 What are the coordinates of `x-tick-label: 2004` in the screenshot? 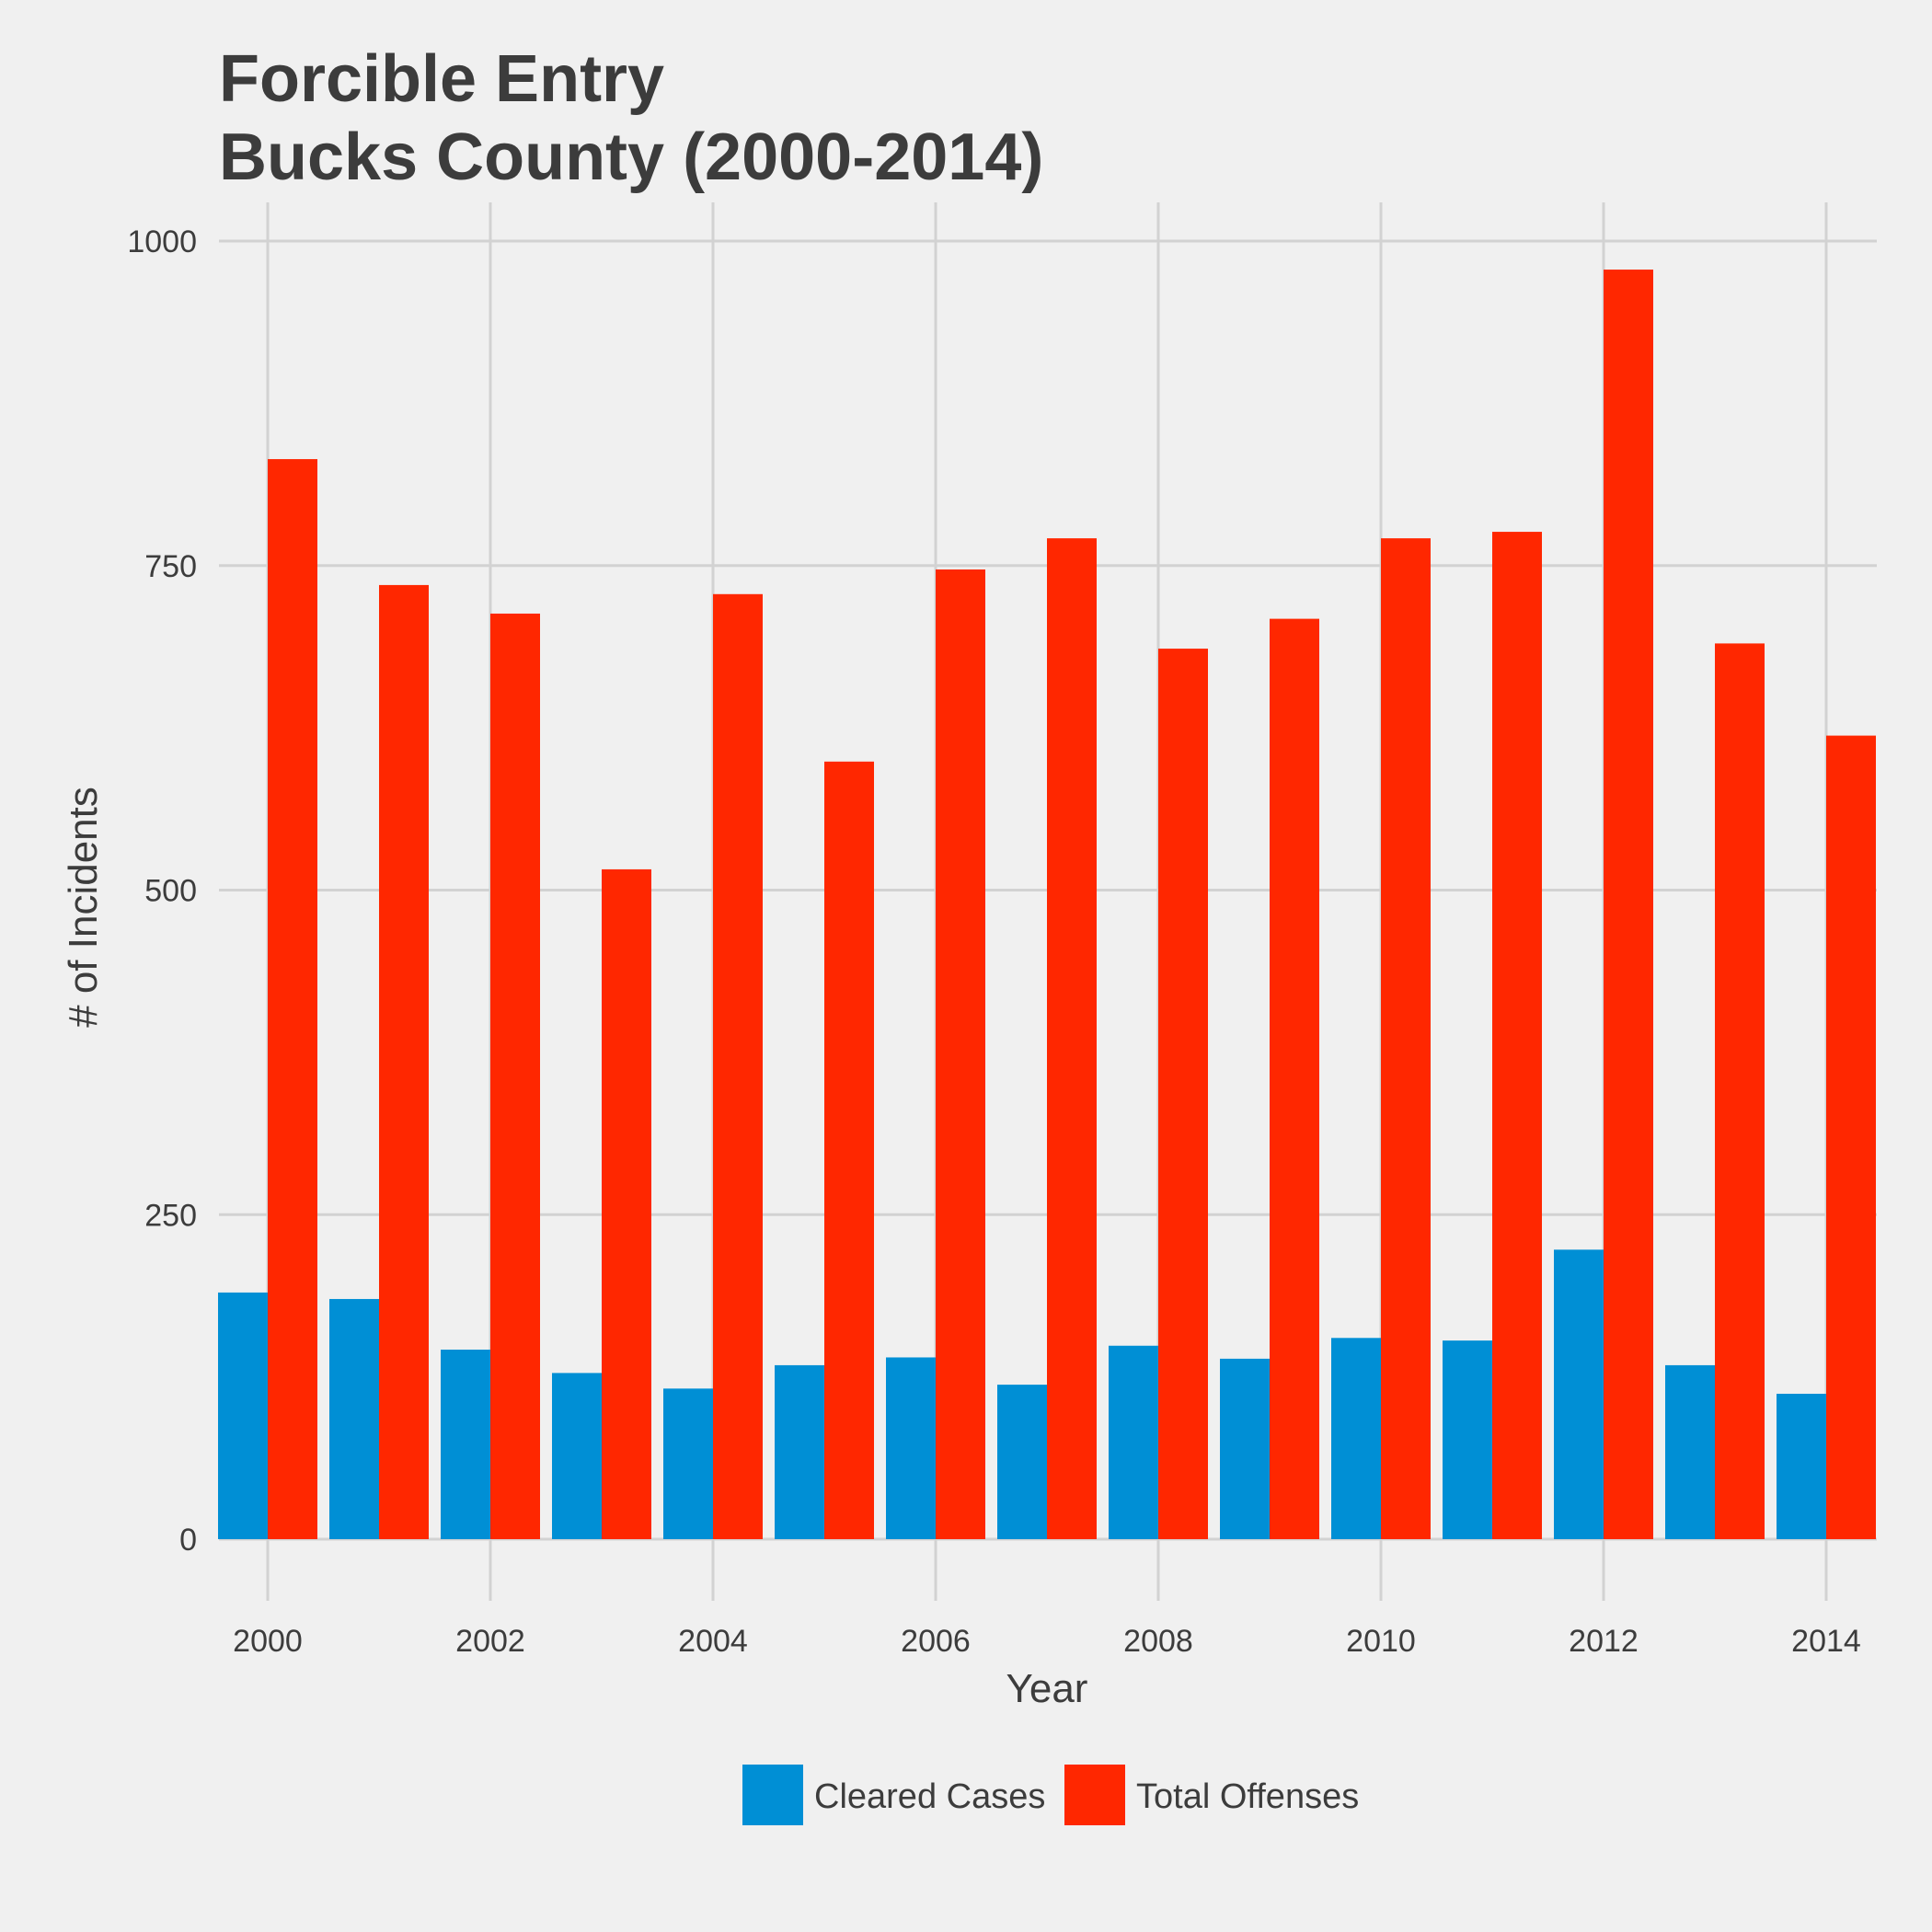 It's located at (713, 1641).